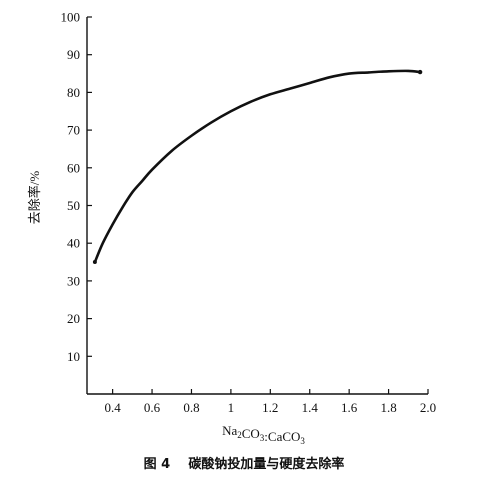 The image size is (488, 478). I want to click on y-axis-label: 去除率/%, so click(34, 198).